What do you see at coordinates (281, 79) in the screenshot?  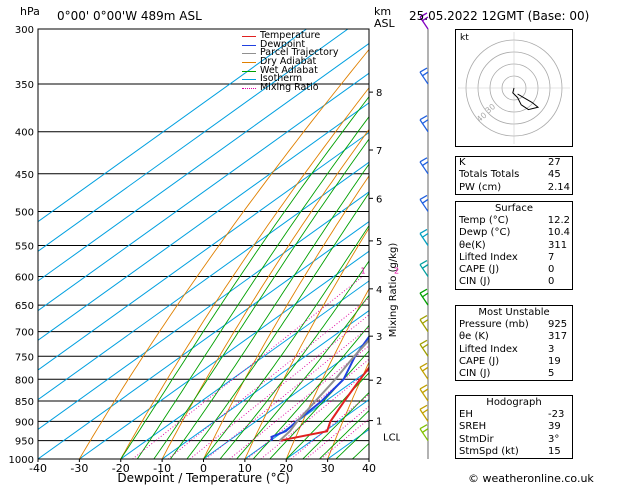 I see `legend-label: Isotherm` at bounding box center [281, 79].